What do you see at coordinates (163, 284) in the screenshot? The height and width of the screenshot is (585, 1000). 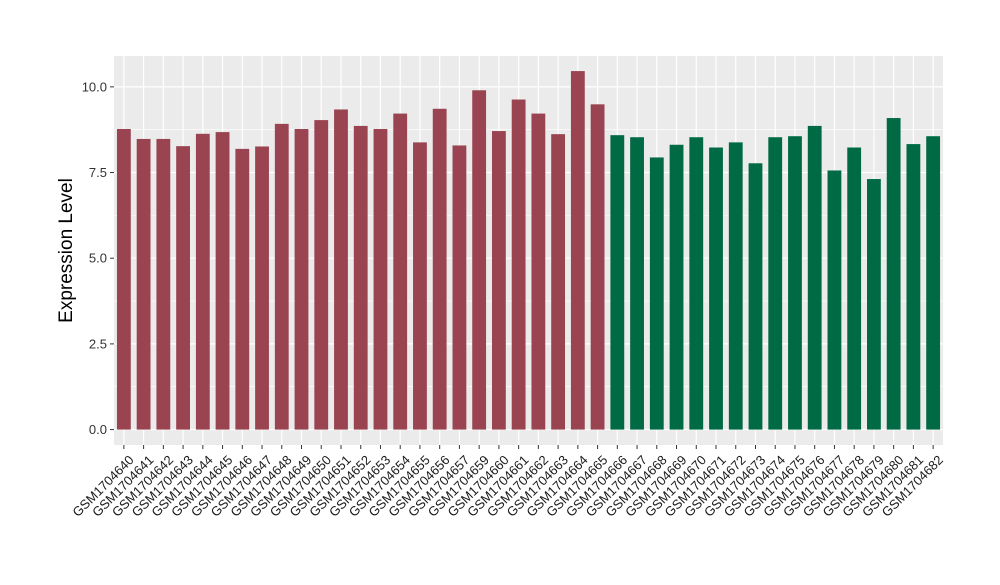 I see `bar-GSM1704642` at bounding box center [163, 284].